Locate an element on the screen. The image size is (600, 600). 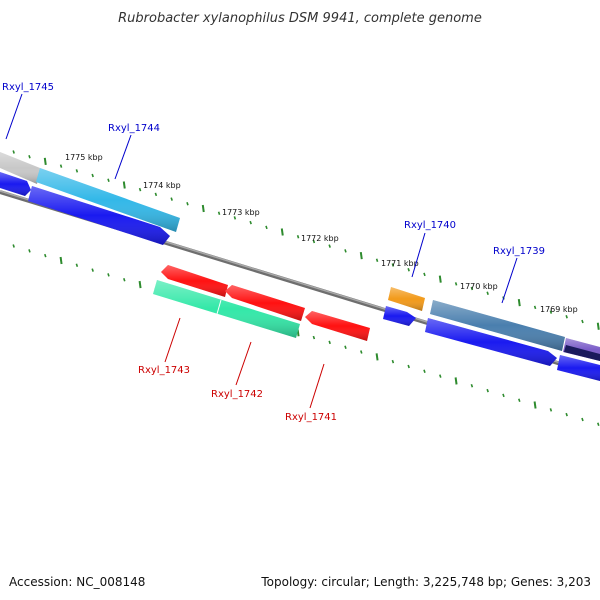
cds-arrow-dark is located at coordinates (582, 353).